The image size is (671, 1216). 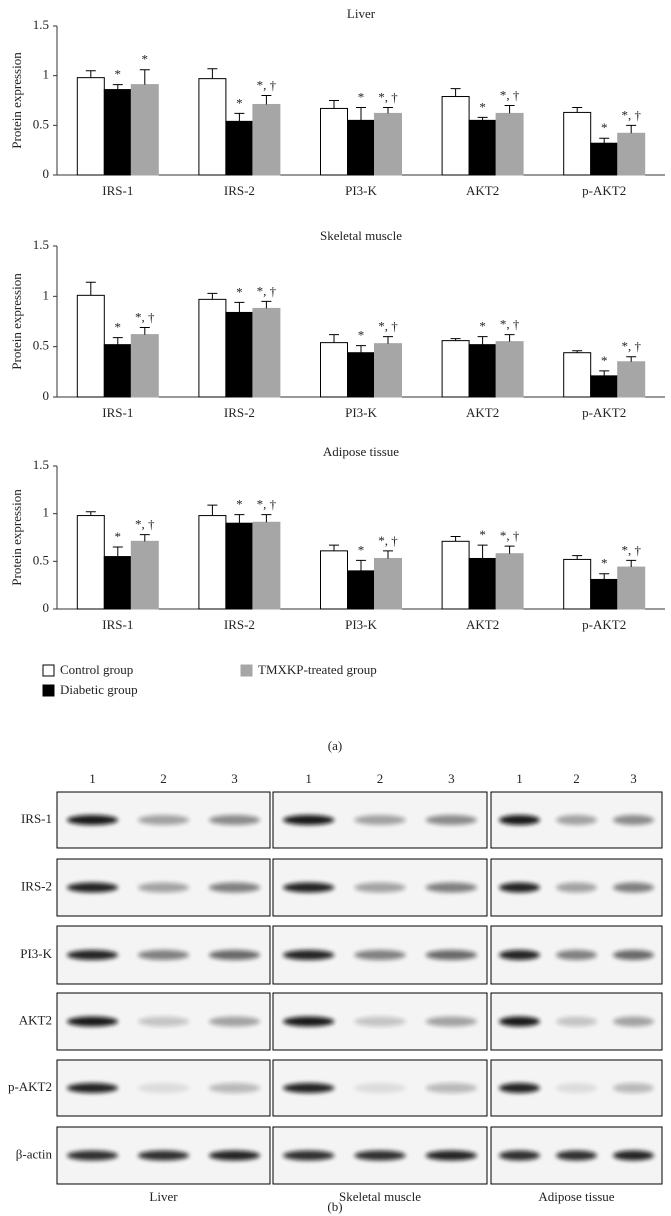 I want to click on protein-label: p-AKT2, so click(x=30, y=1086).